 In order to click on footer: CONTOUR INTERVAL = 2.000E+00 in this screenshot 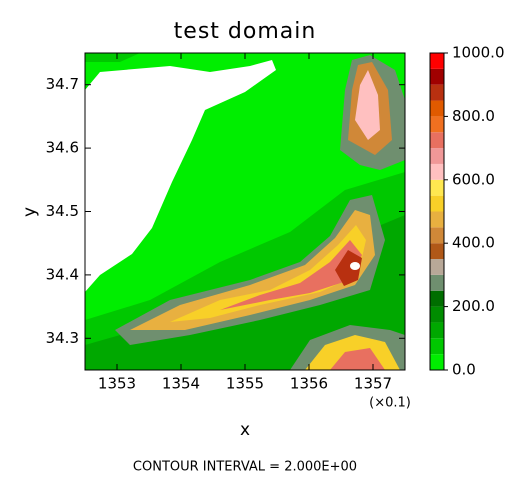, I will do `click(245, 467)`.